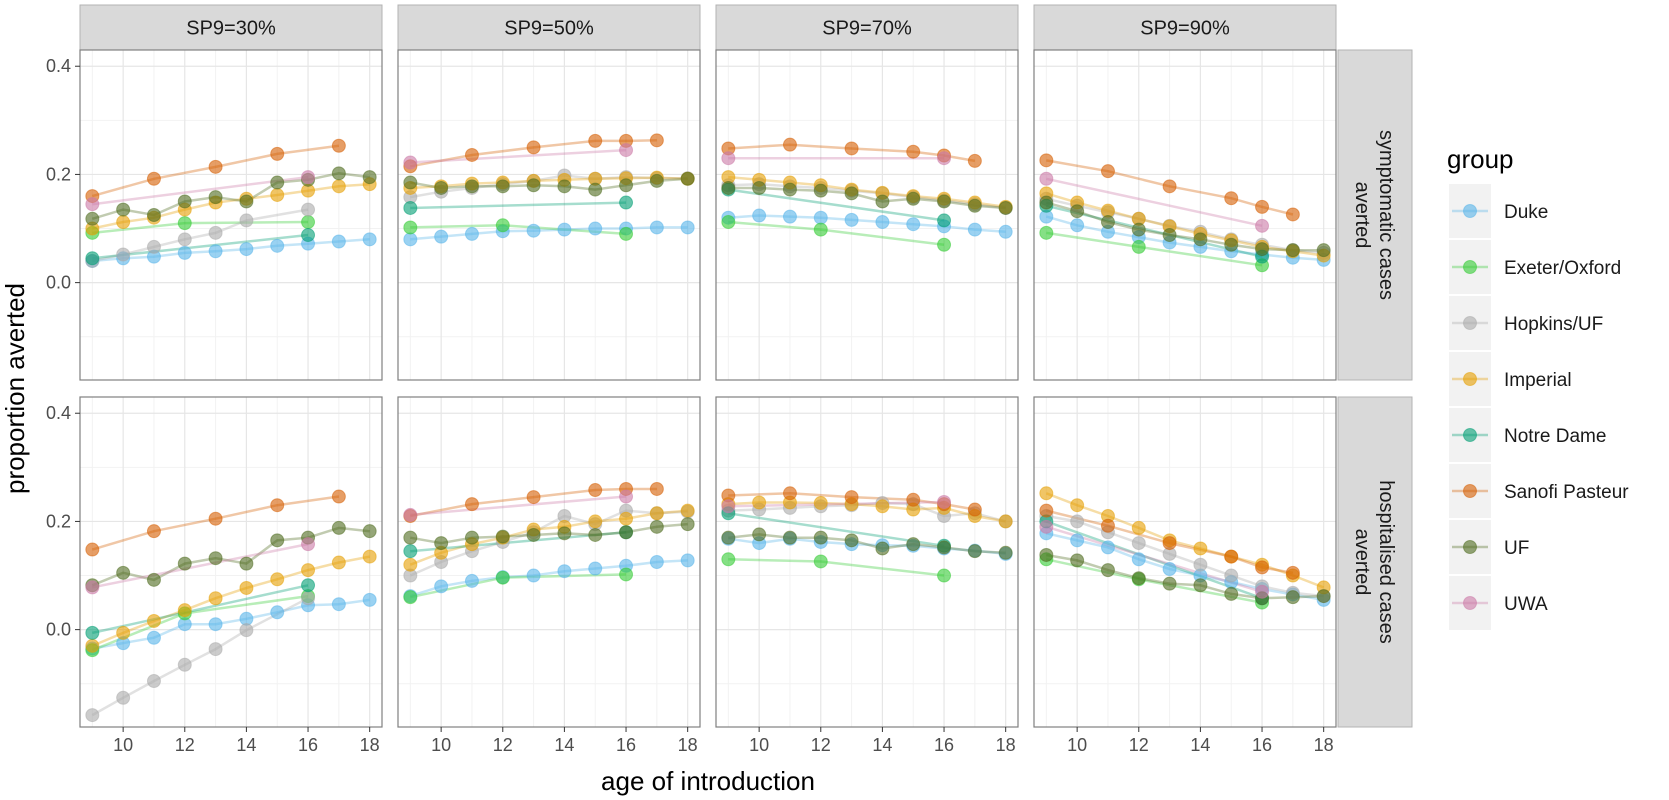 This screenshot has height=800, width=1669. I want to click on legend-label: Hopkins/UF, so click(1553, 324).